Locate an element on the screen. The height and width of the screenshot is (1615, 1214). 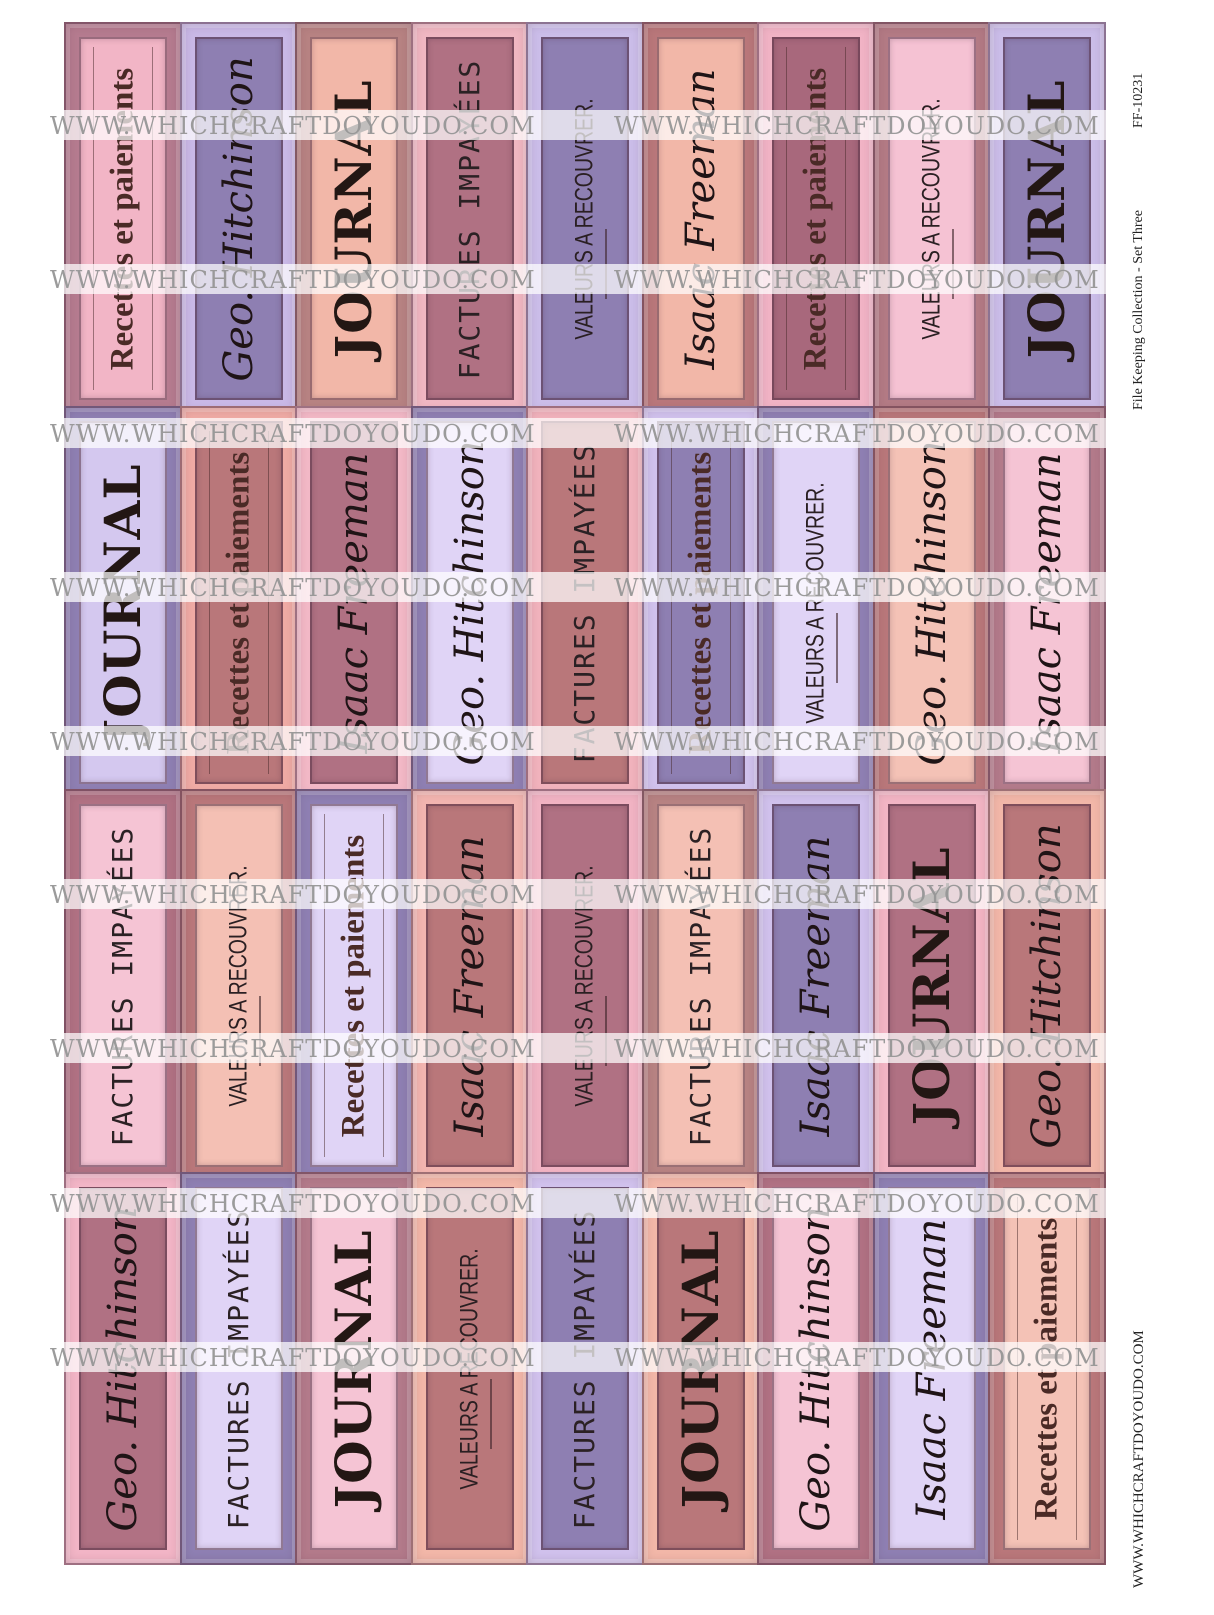
caption-text: File Keeping Collection - Set Three is located at coordinates (1138, 310).